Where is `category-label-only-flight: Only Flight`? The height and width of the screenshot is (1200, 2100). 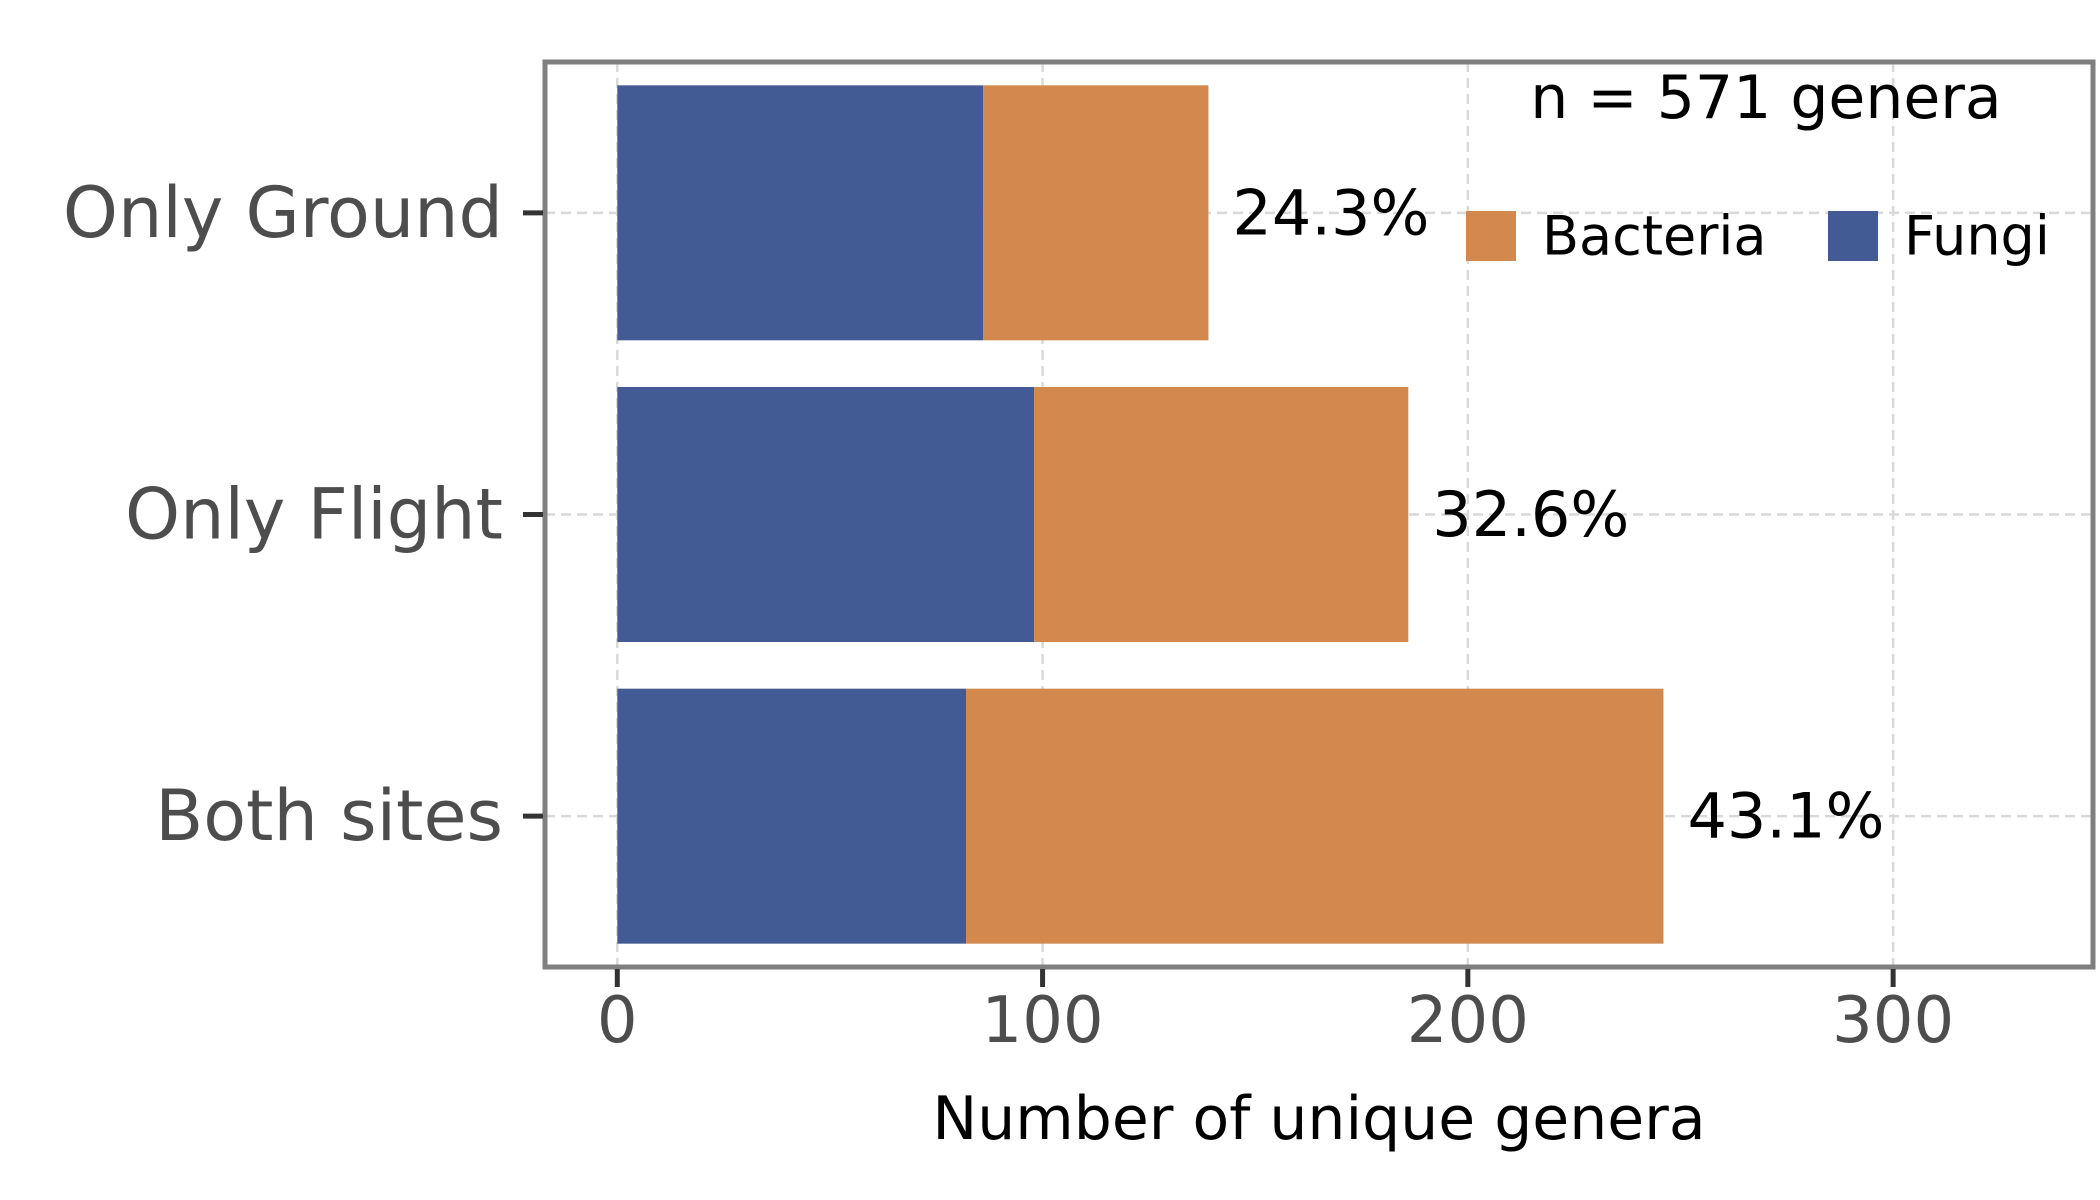 category-label-only-flight: Only Flight is located at coordinates (314, 515).